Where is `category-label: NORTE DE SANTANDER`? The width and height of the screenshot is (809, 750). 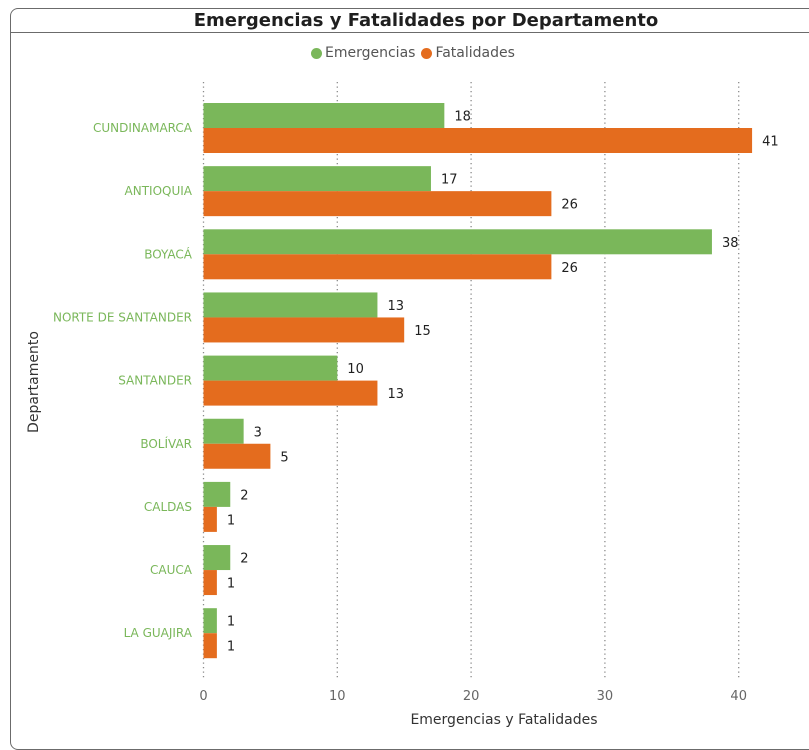 category-label: NORTE DE SANTANDER is located at coordinates (122, 317).